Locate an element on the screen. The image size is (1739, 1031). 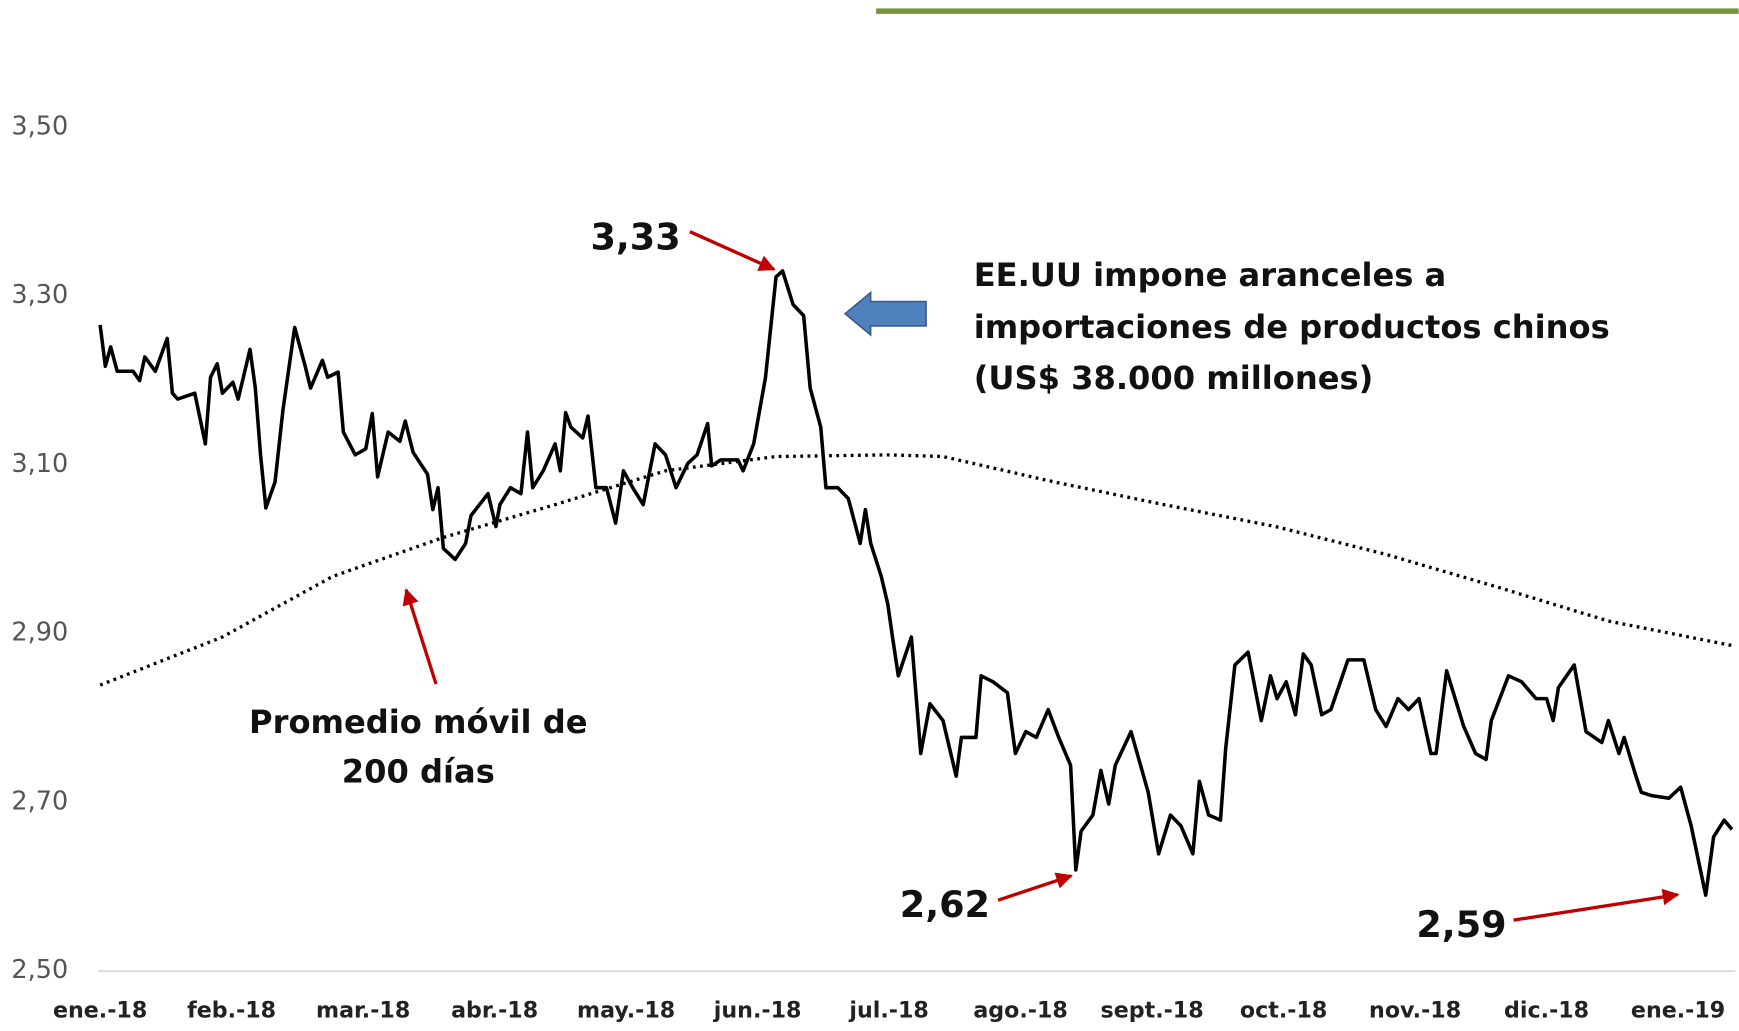
annotation: 2,59 is located at coordinates (1461, 924).